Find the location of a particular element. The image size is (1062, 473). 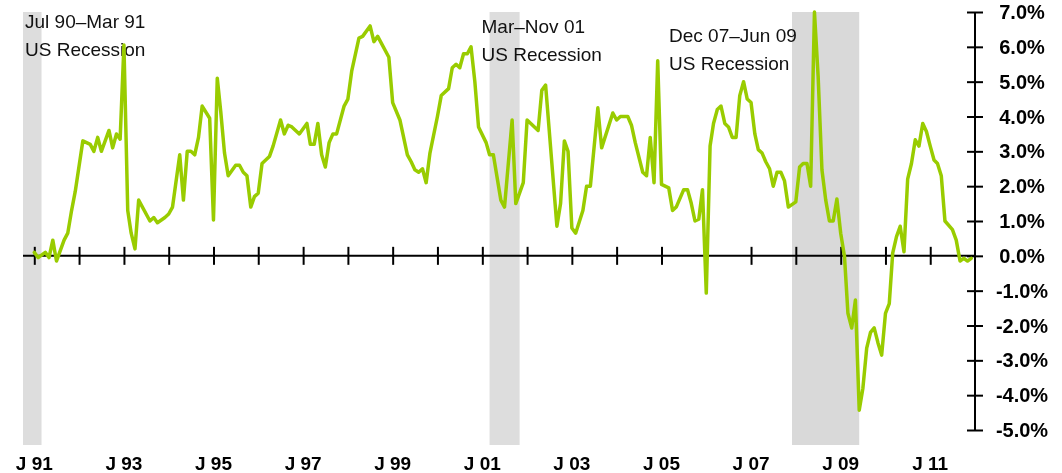

y-tick-label: -3.0% is located at coordinates (1022, 360).